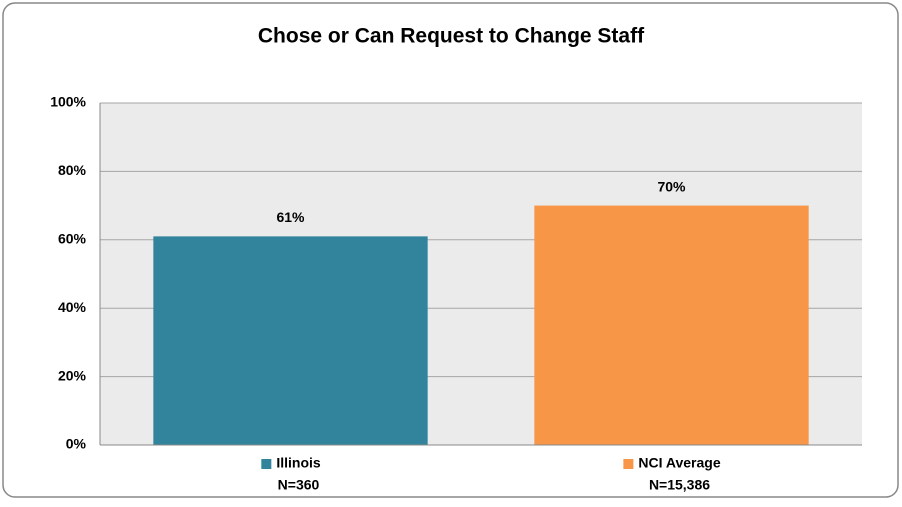 The image size is (902, 507). Describe the element at coordinates (76, 444) in the screenshot. I see `y-tick-label: 0%` at that location.